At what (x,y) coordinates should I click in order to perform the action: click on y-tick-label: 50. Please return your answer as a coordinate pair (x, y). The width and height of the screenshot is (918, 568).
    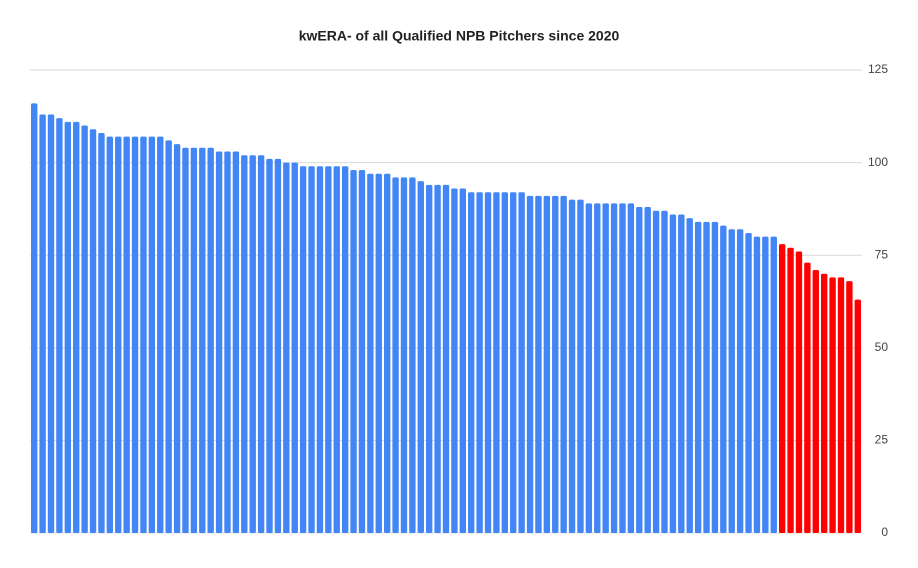
    Looking at the image, I should click on (882, 347).